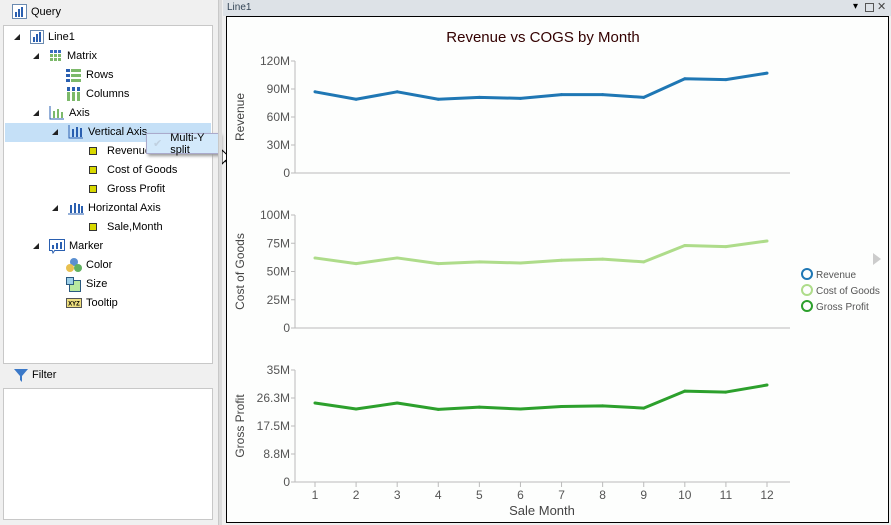  Describe the element at coordinates (89, 265) in the screenshot. I see `tree-item-color: Color` at that location.